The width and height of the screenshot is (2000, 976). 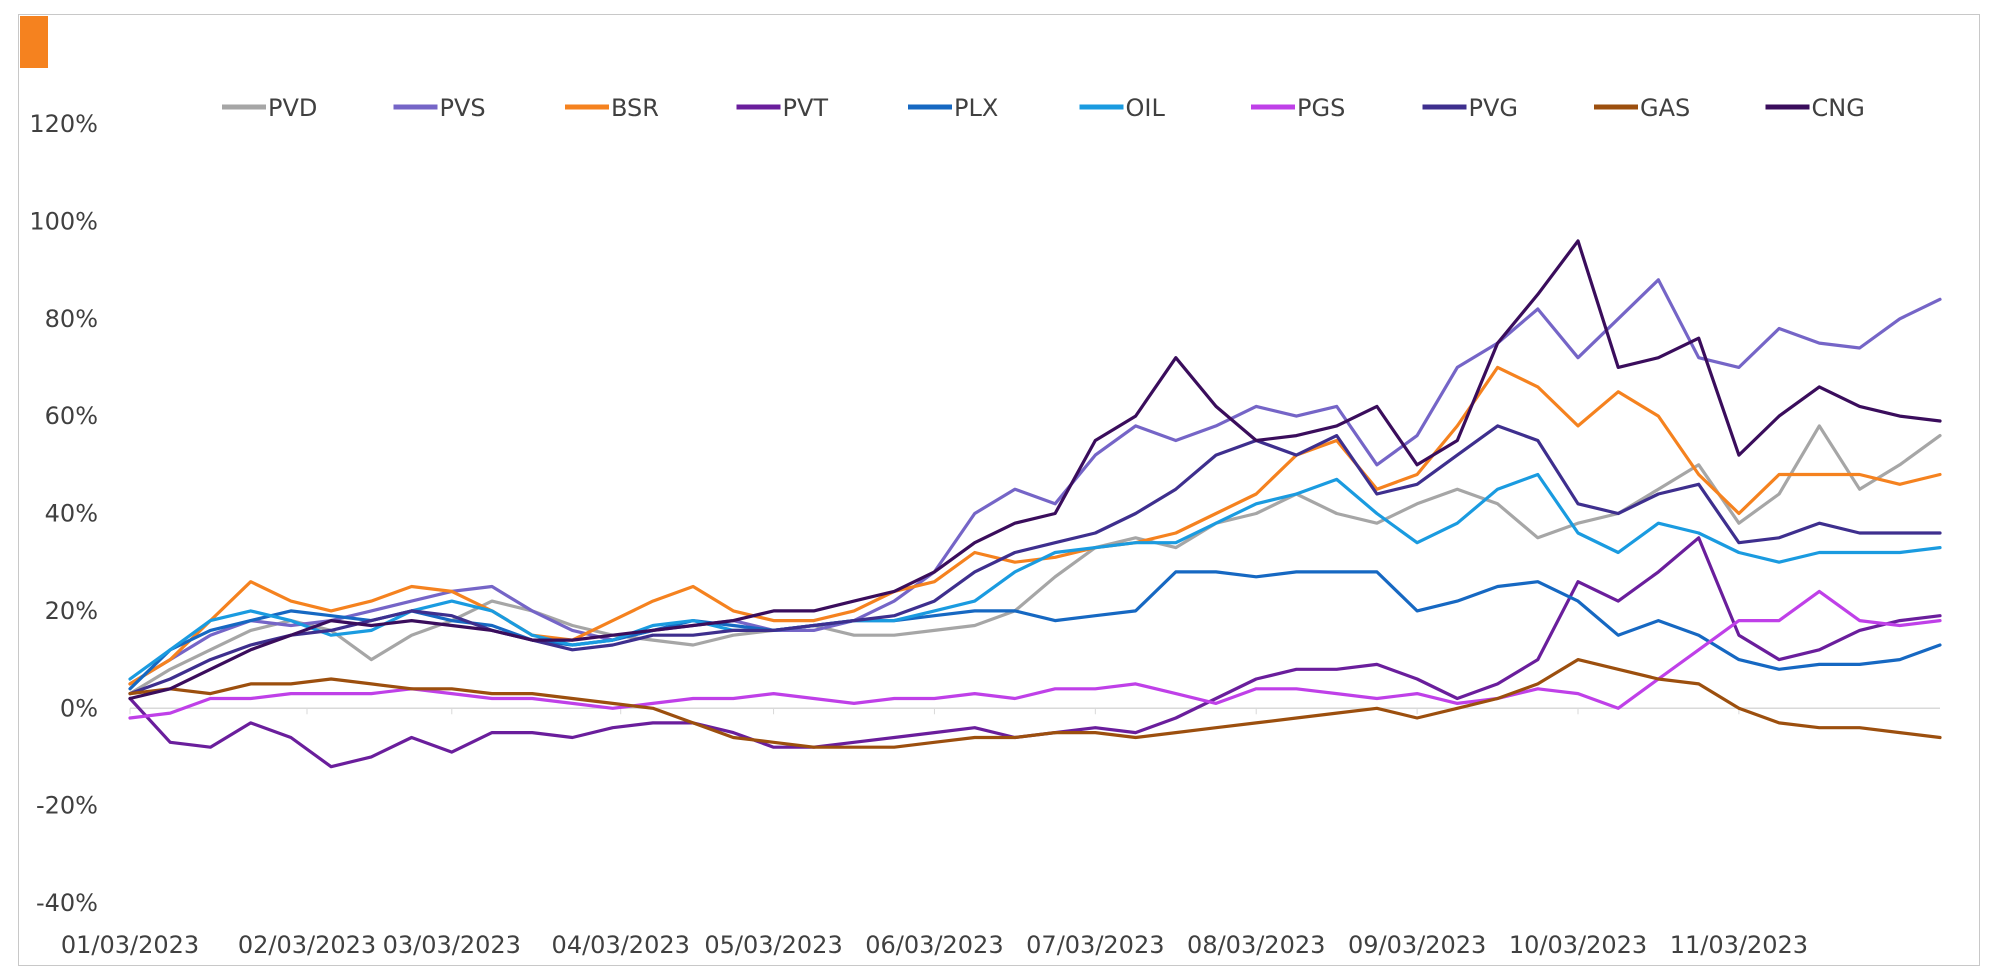 I want to click on x-tick-label: 08/03/2023, so click(x=1256, y=945).